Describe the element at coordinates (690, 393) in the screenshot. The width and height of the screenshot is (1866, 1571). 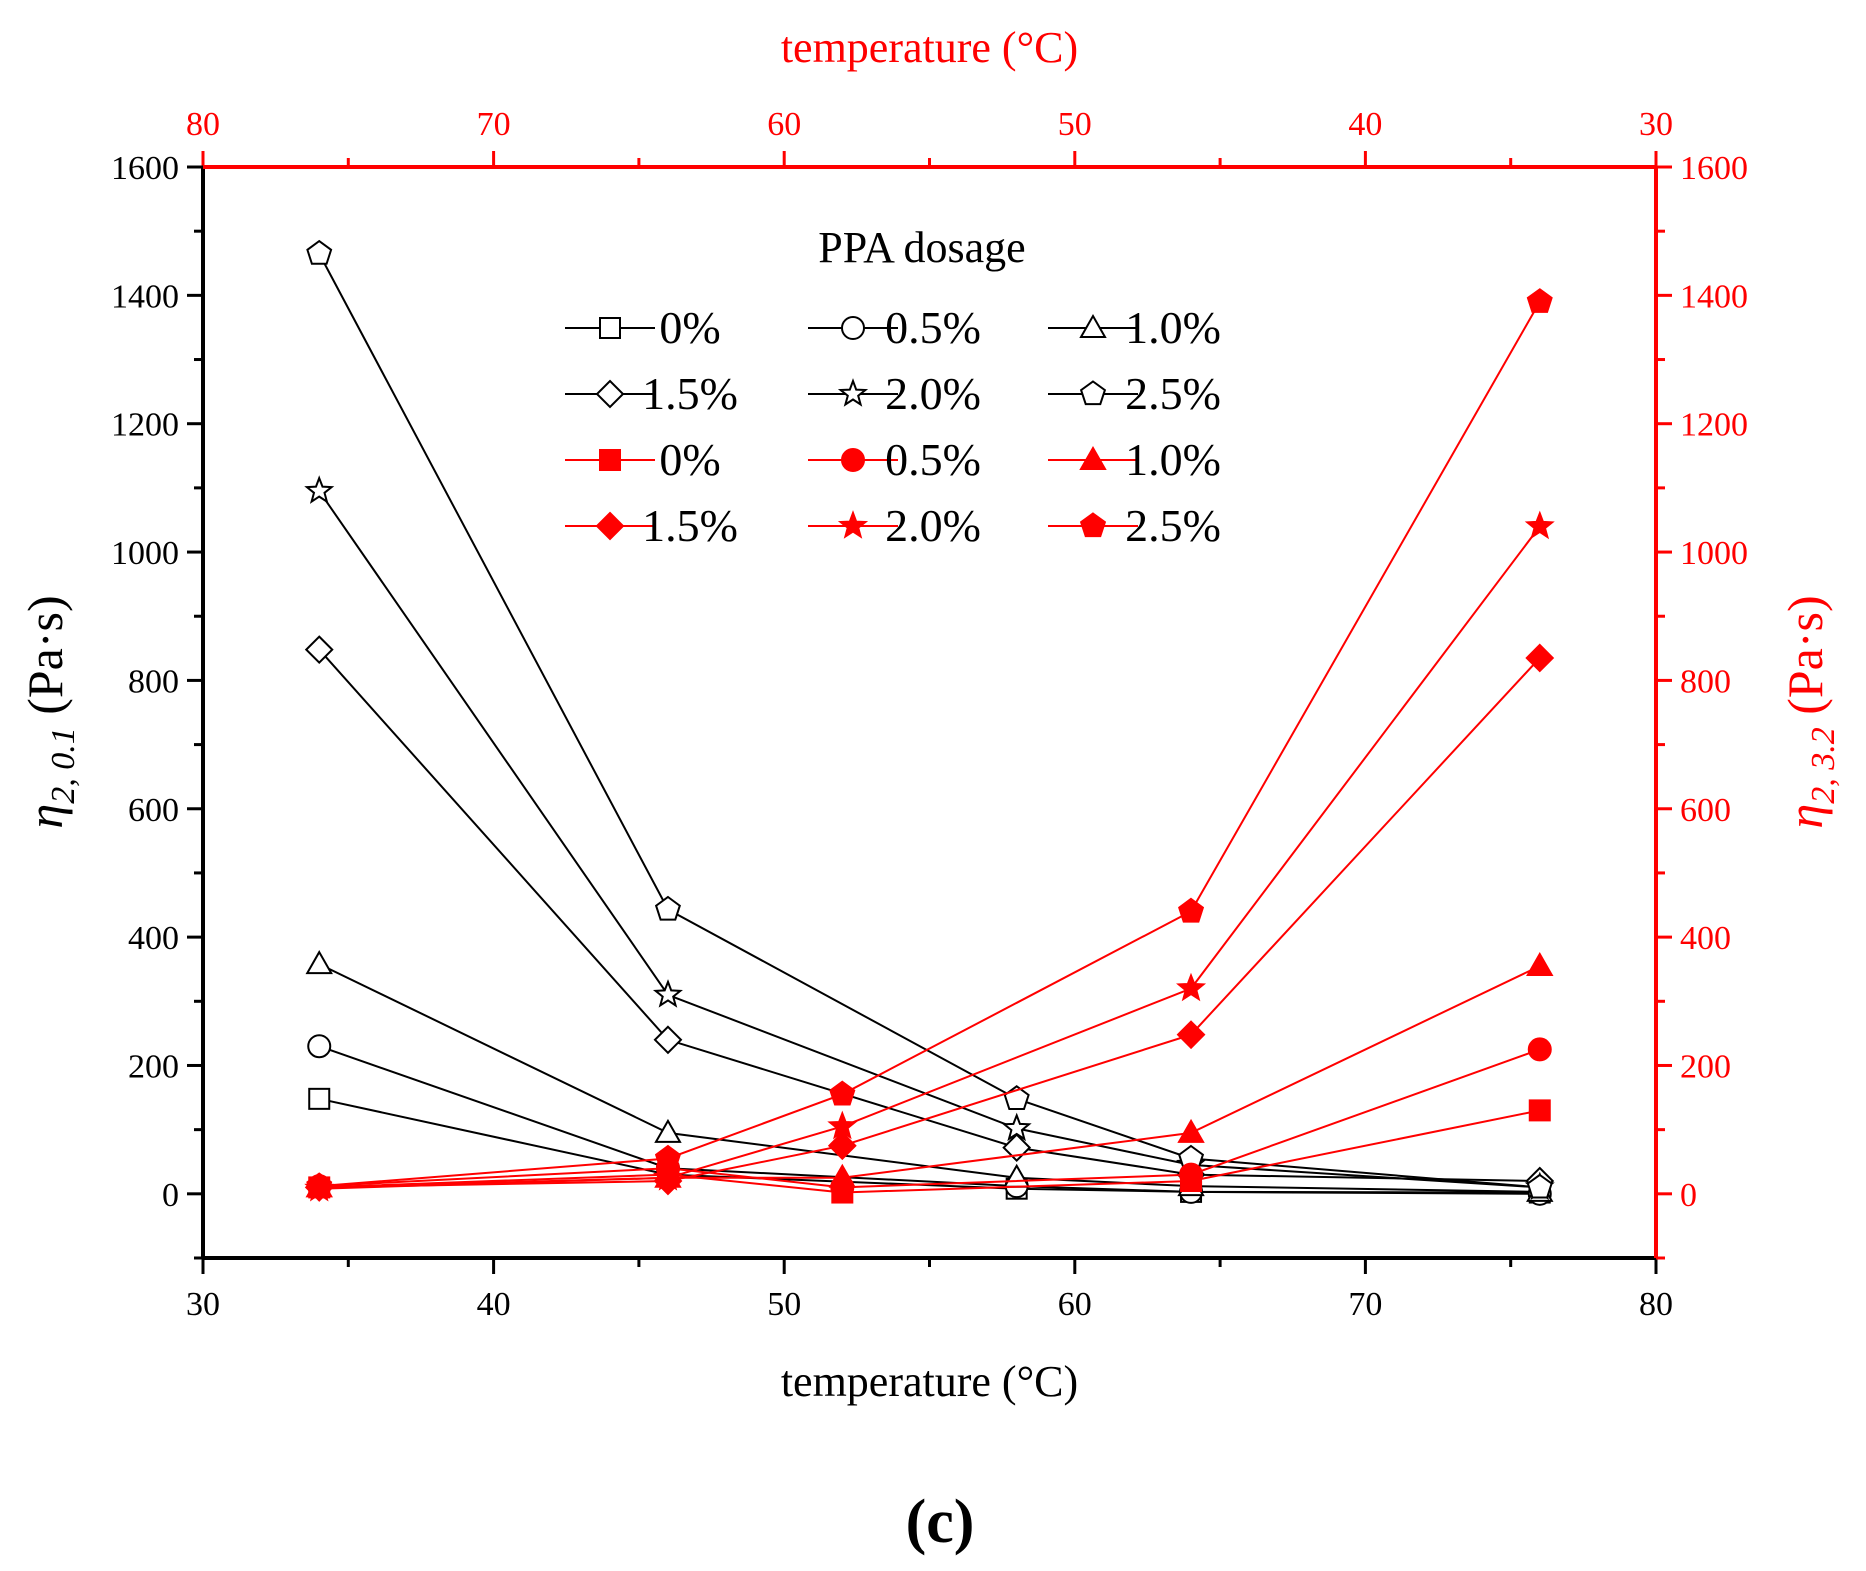
I see `legend-entry-label: 1.5%` at that location.